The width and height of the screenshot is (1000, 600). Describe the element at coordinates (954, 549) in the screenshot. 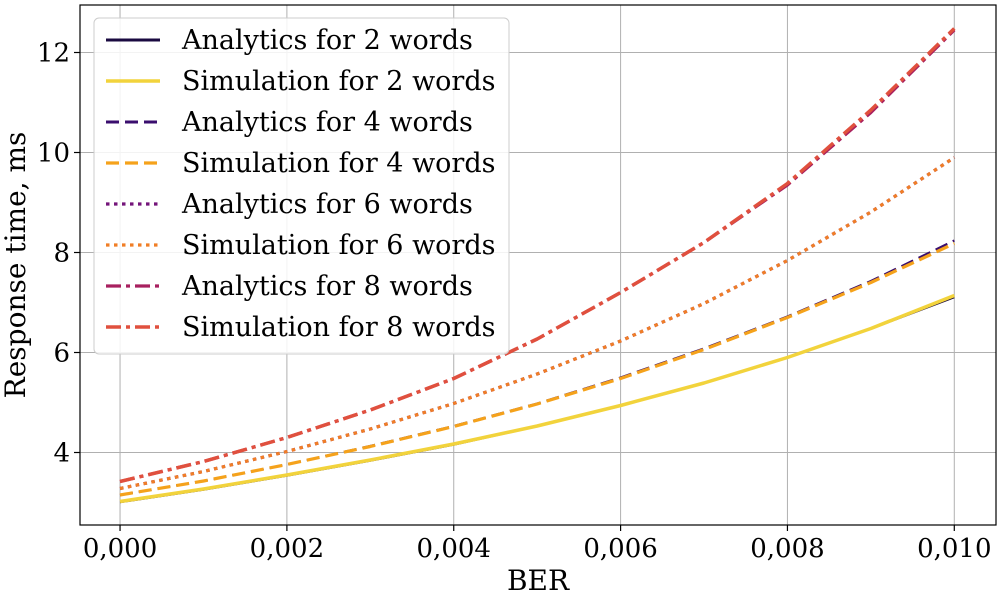

I see `x-tick-label: 0,010` at that location.